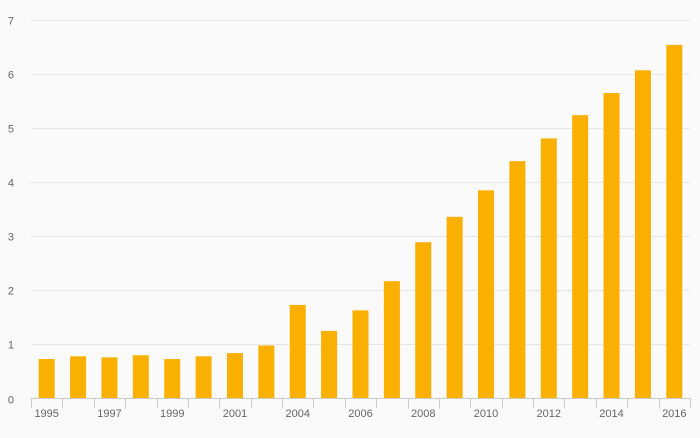 The width and height of the screenshot is (700, 438). Describe the element at coordinates (423, 414) in the screenshot. I see `x-tick-label: 2008` at that location.